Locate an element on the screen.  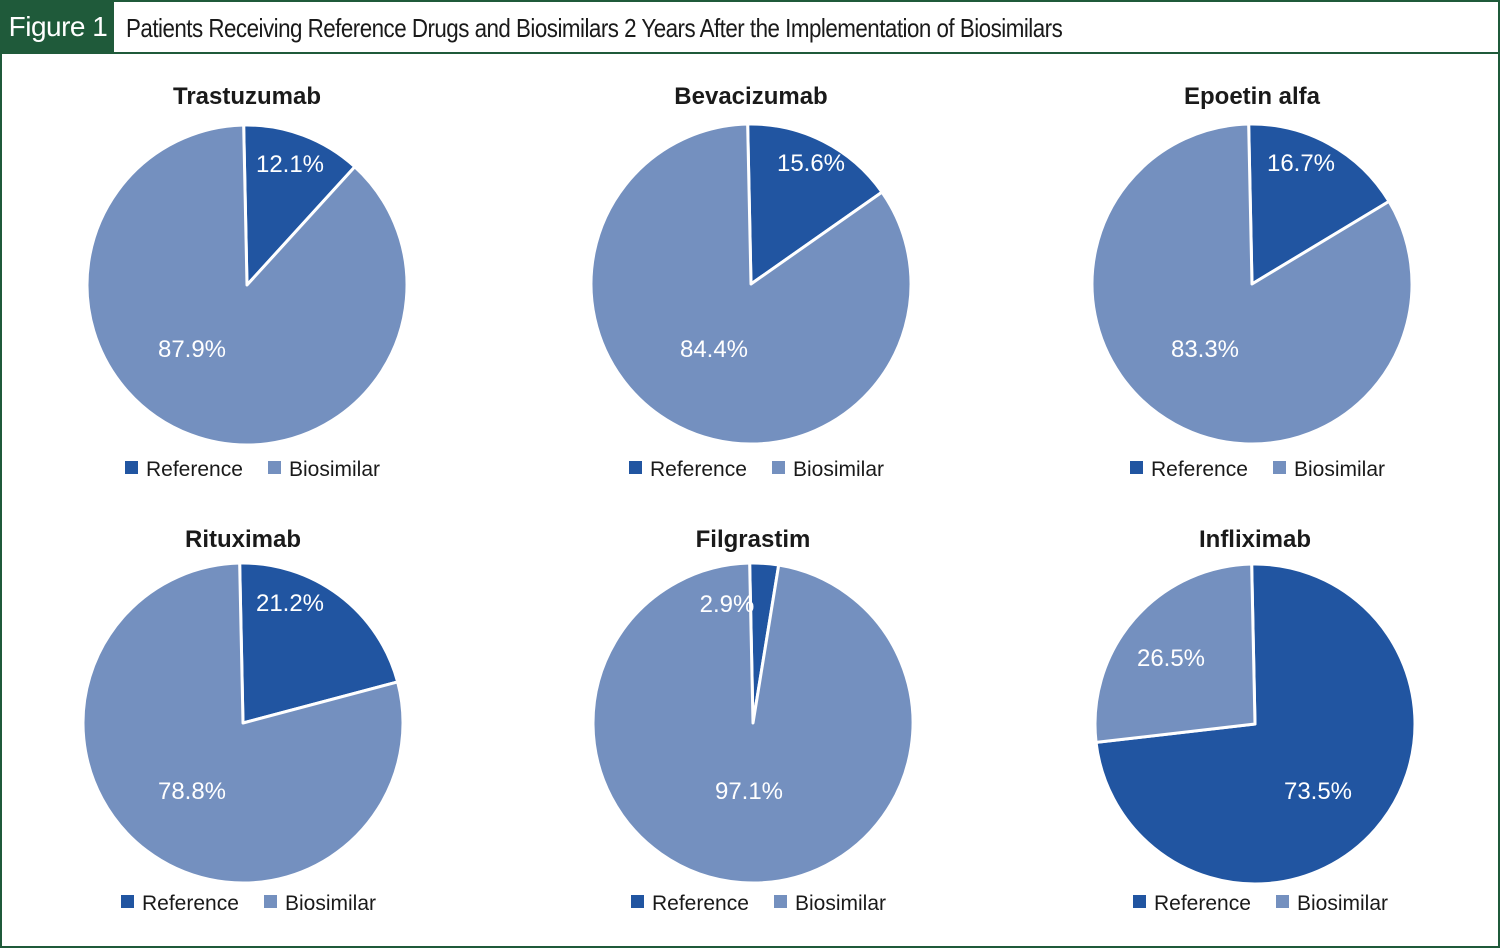
data-label-biosimilar: 26.5% is located at coordinates (1171, 658).